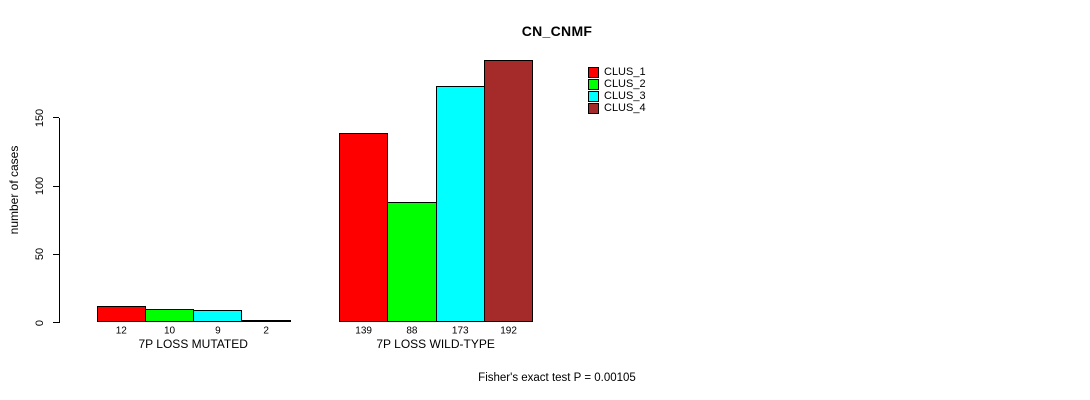  What do you see at coordinates (121, 330) in the screenshot?
I see `bar-value-label: 12` at bounding box center [121, 330].